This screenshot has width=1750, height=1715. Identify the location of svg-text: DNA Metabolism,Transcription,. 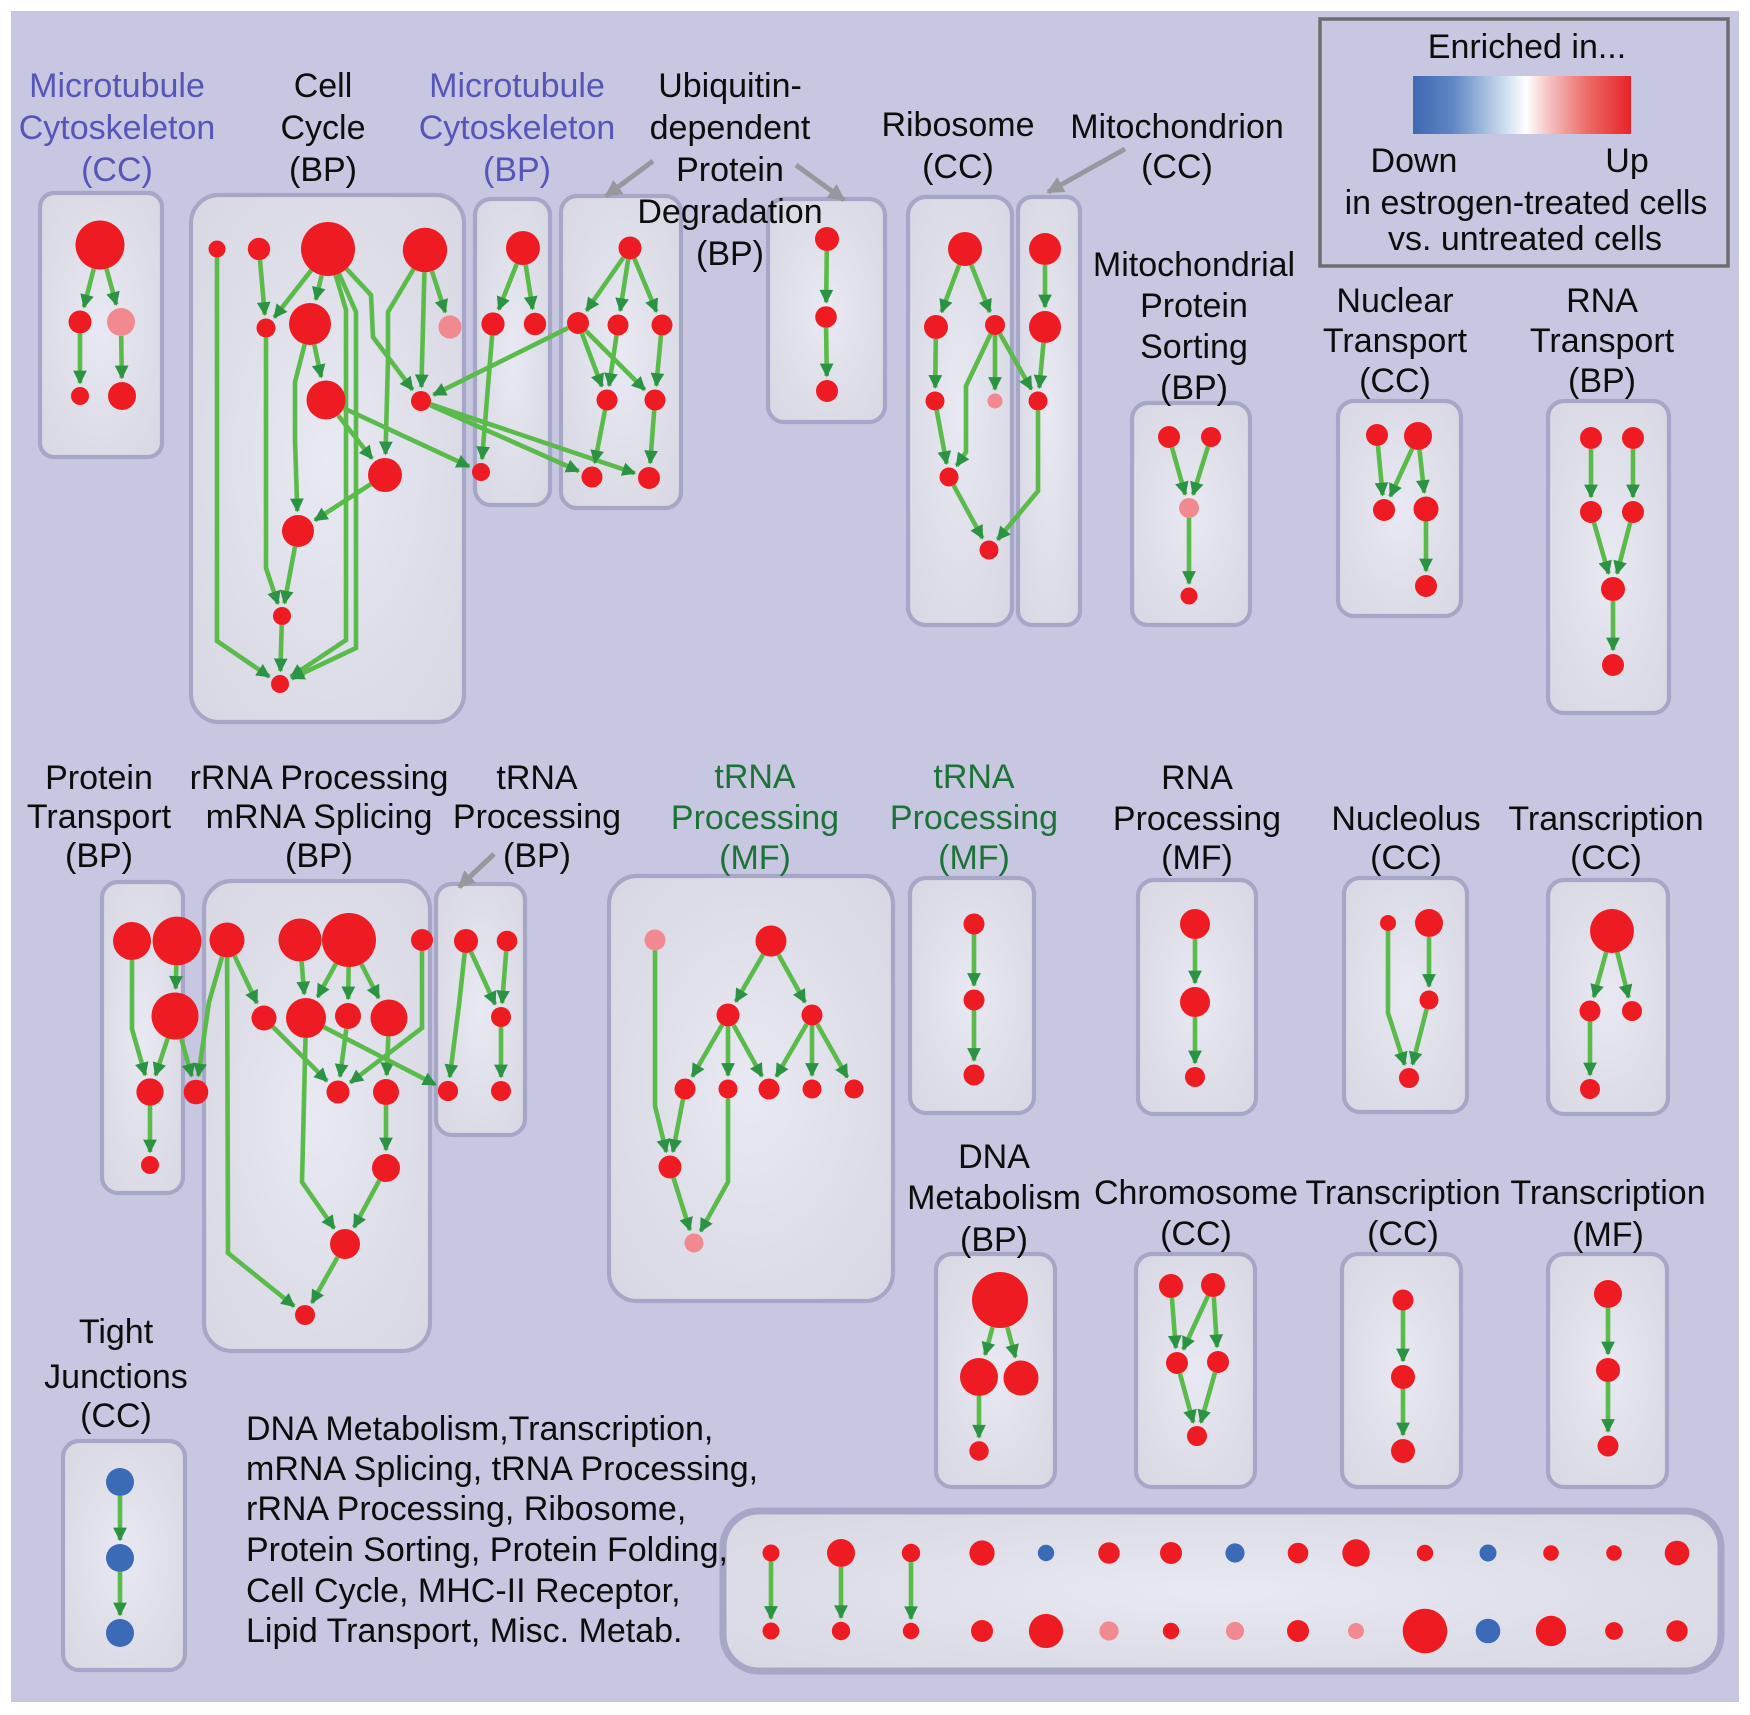
(479, 1429).